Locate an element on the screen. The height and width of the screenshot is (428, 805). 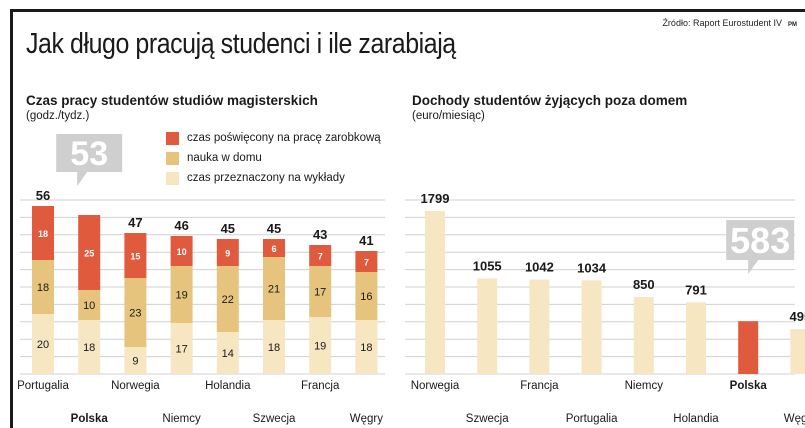
category-label-szwecja: Szwecja is located at coordinates (274, 419).